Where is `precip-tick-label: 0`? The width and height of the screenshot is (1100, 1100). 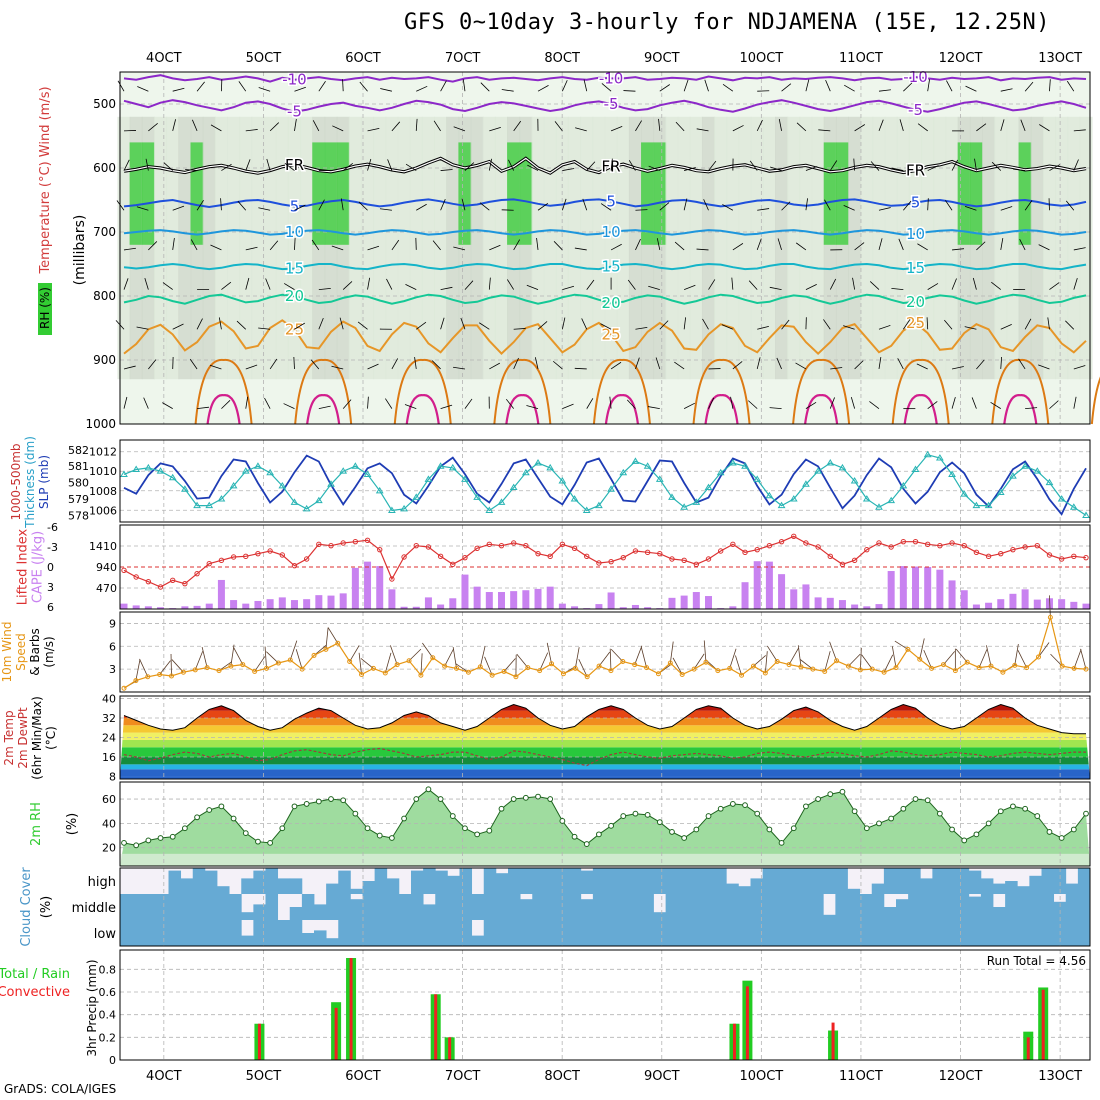
precip-tick-label: 0 is located at coordinates (112, 1060).